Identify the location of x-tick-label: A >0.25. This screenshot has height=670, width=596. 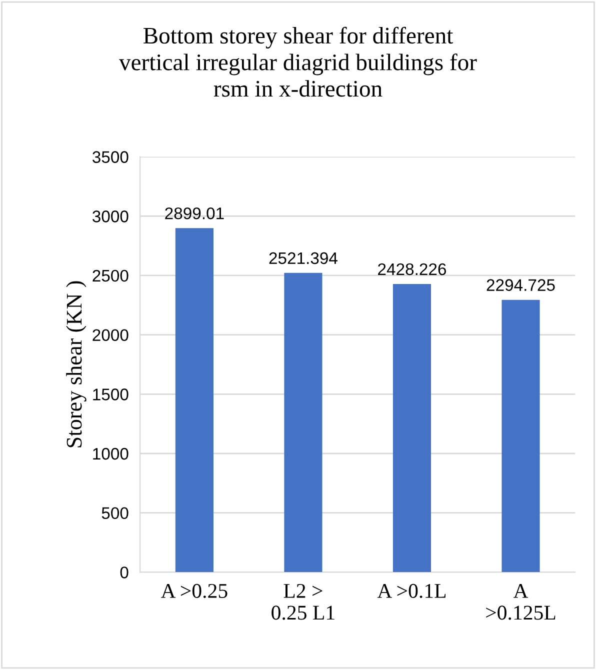
(194, 591).